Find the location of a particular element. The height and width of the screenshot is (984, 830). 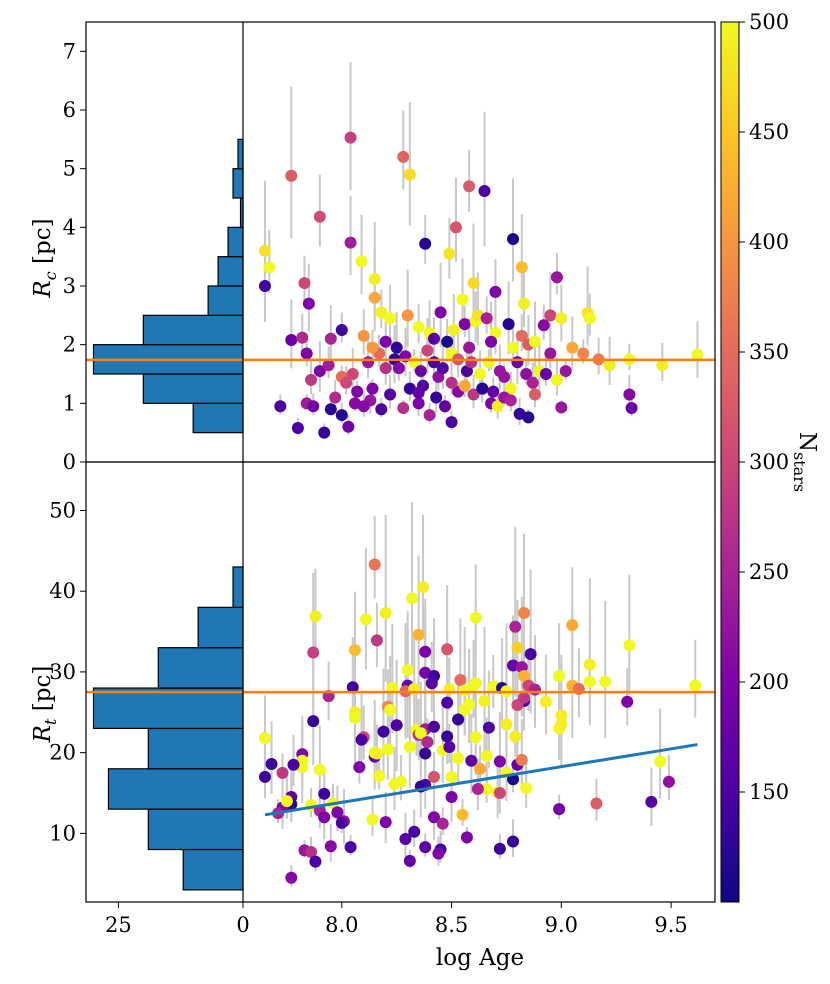

bottom-fit-line is located at coordinates (481, 780).